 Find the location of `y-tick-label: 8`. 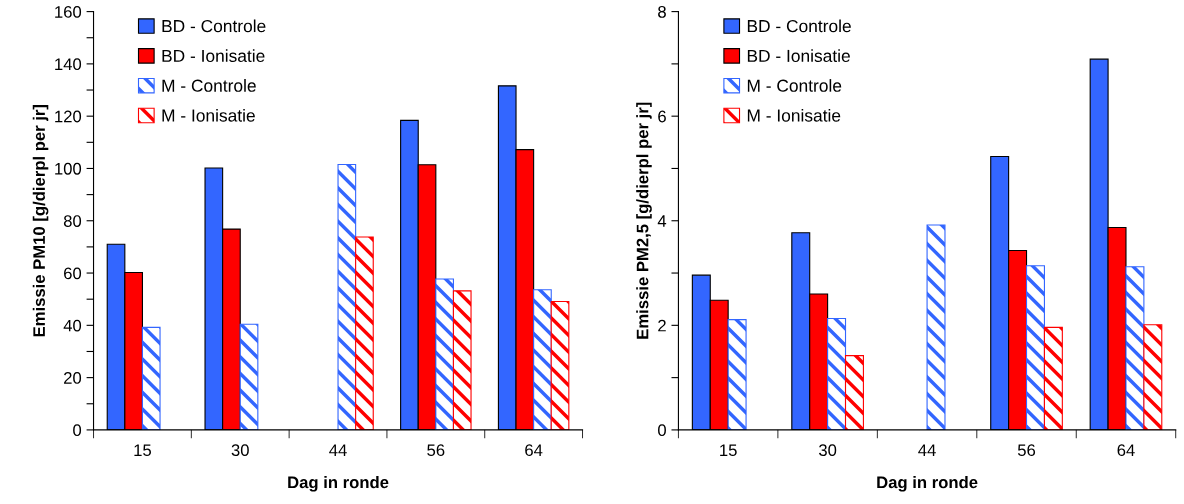

y-tick-label: 8 is located at coordinates (662, 11).